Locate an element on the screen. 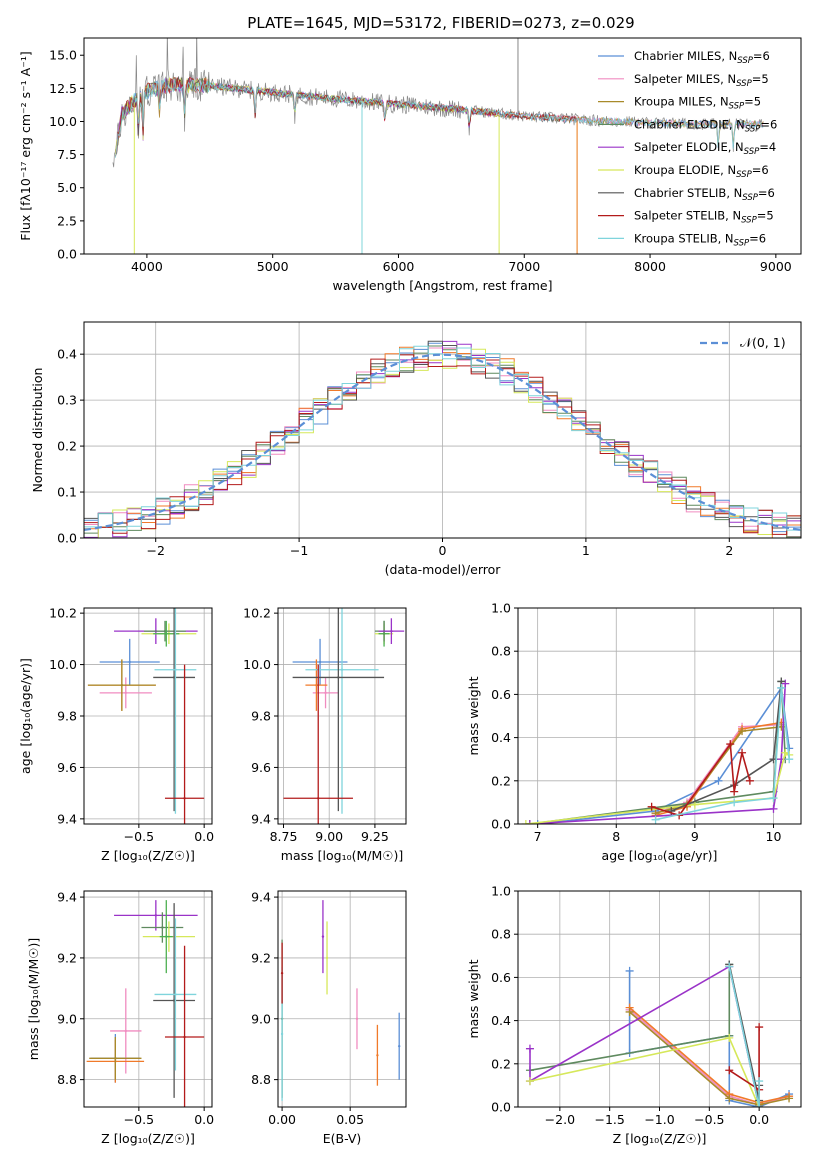 This screenshot has height=1170, width=819. x-tick-label: 0.05 is located at coordinates (350, 1119).